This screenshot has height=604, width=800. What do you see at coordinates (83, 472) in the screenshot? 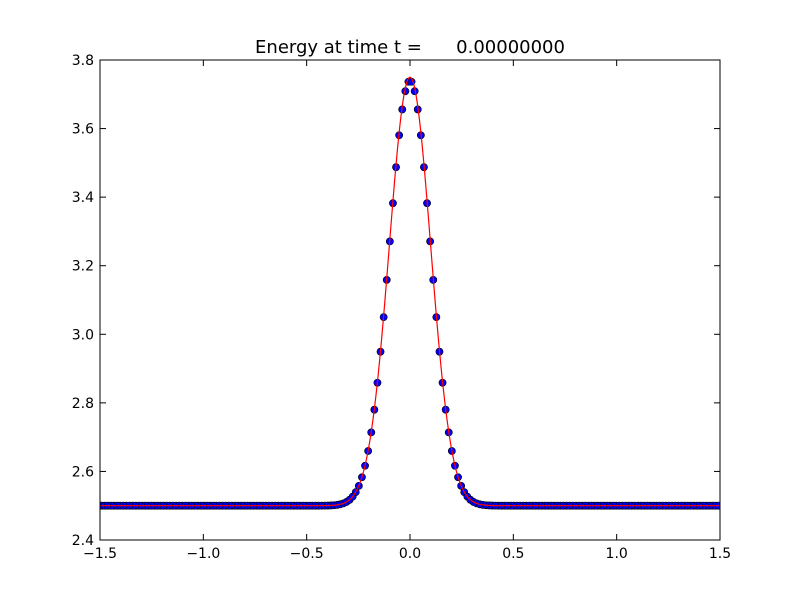
I see `y-tick-label: 2.6` at bounding box center [83, 472].